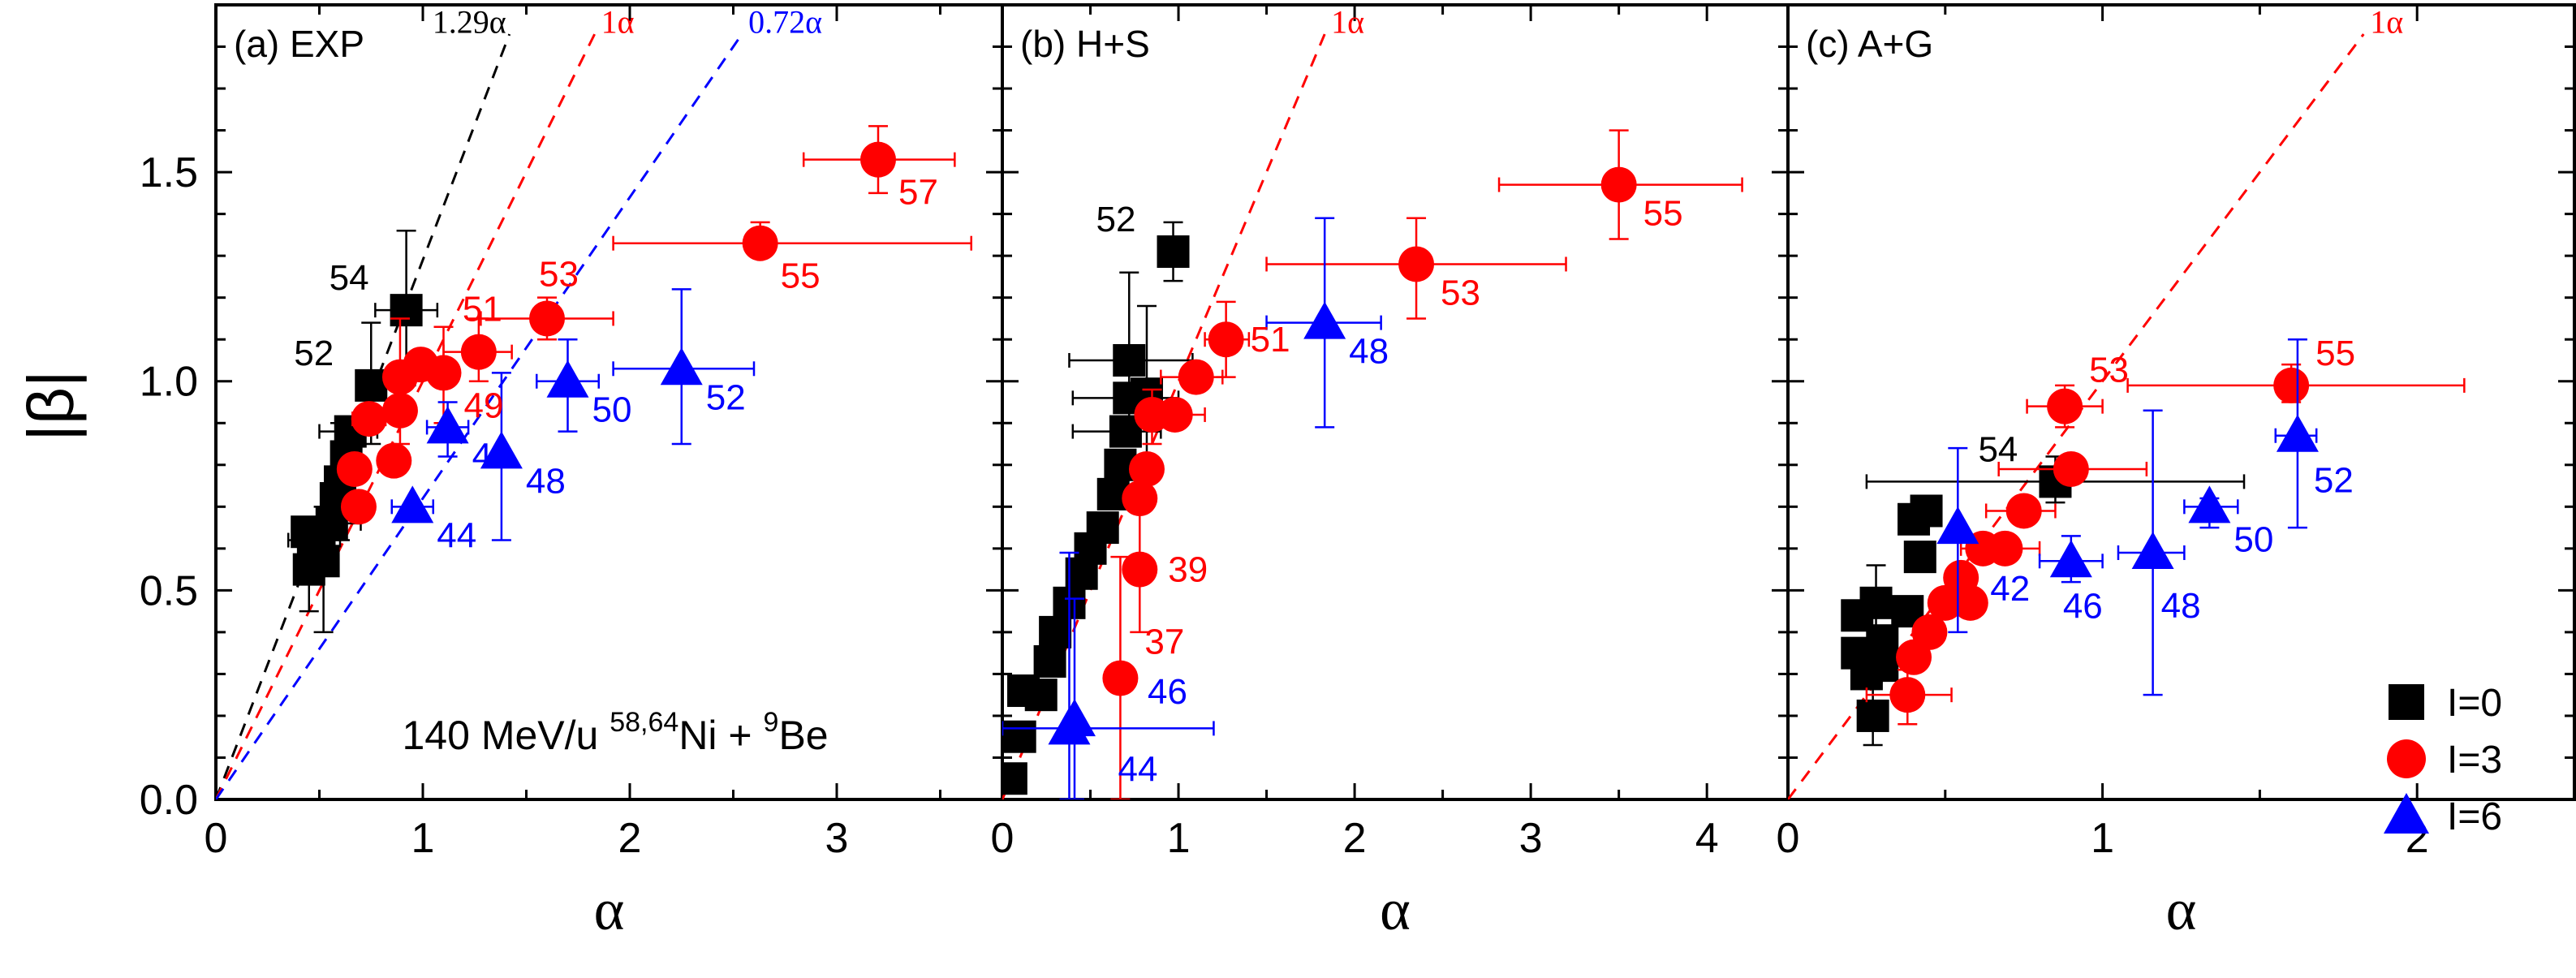 Image resolution: width=2576 pixels, height=978 pixels. Describe the element at coordinates (51, 406) in the screenshot. I see `y-axis-label: |β|` at that location.